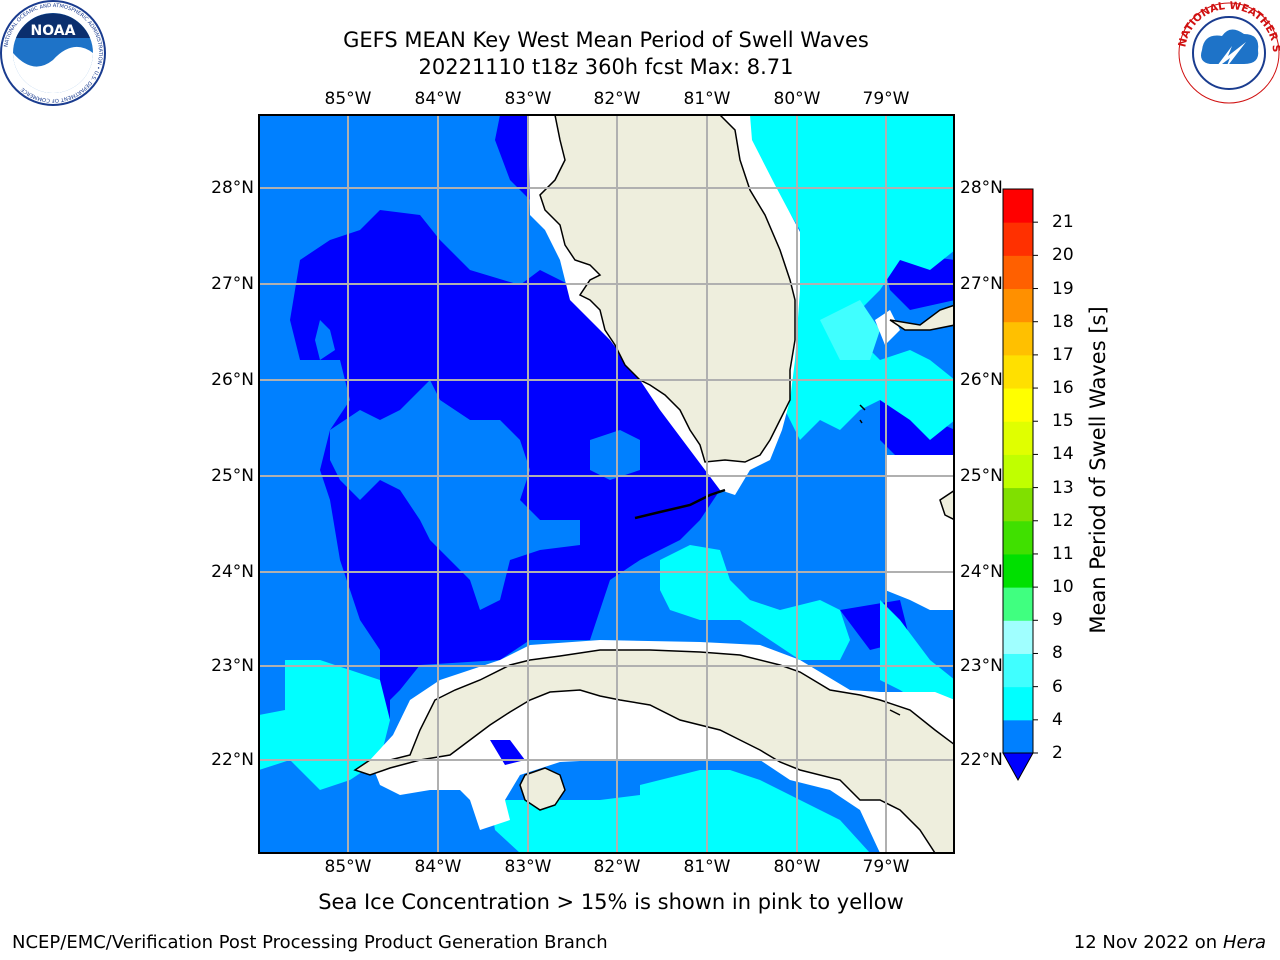 The width and height of the screenshot is (1280, 960). What do you see at coordinates (617, 867) in the screenshot?
I see `lon-label-bottom: 82°W` at bounding box center [617, 867].